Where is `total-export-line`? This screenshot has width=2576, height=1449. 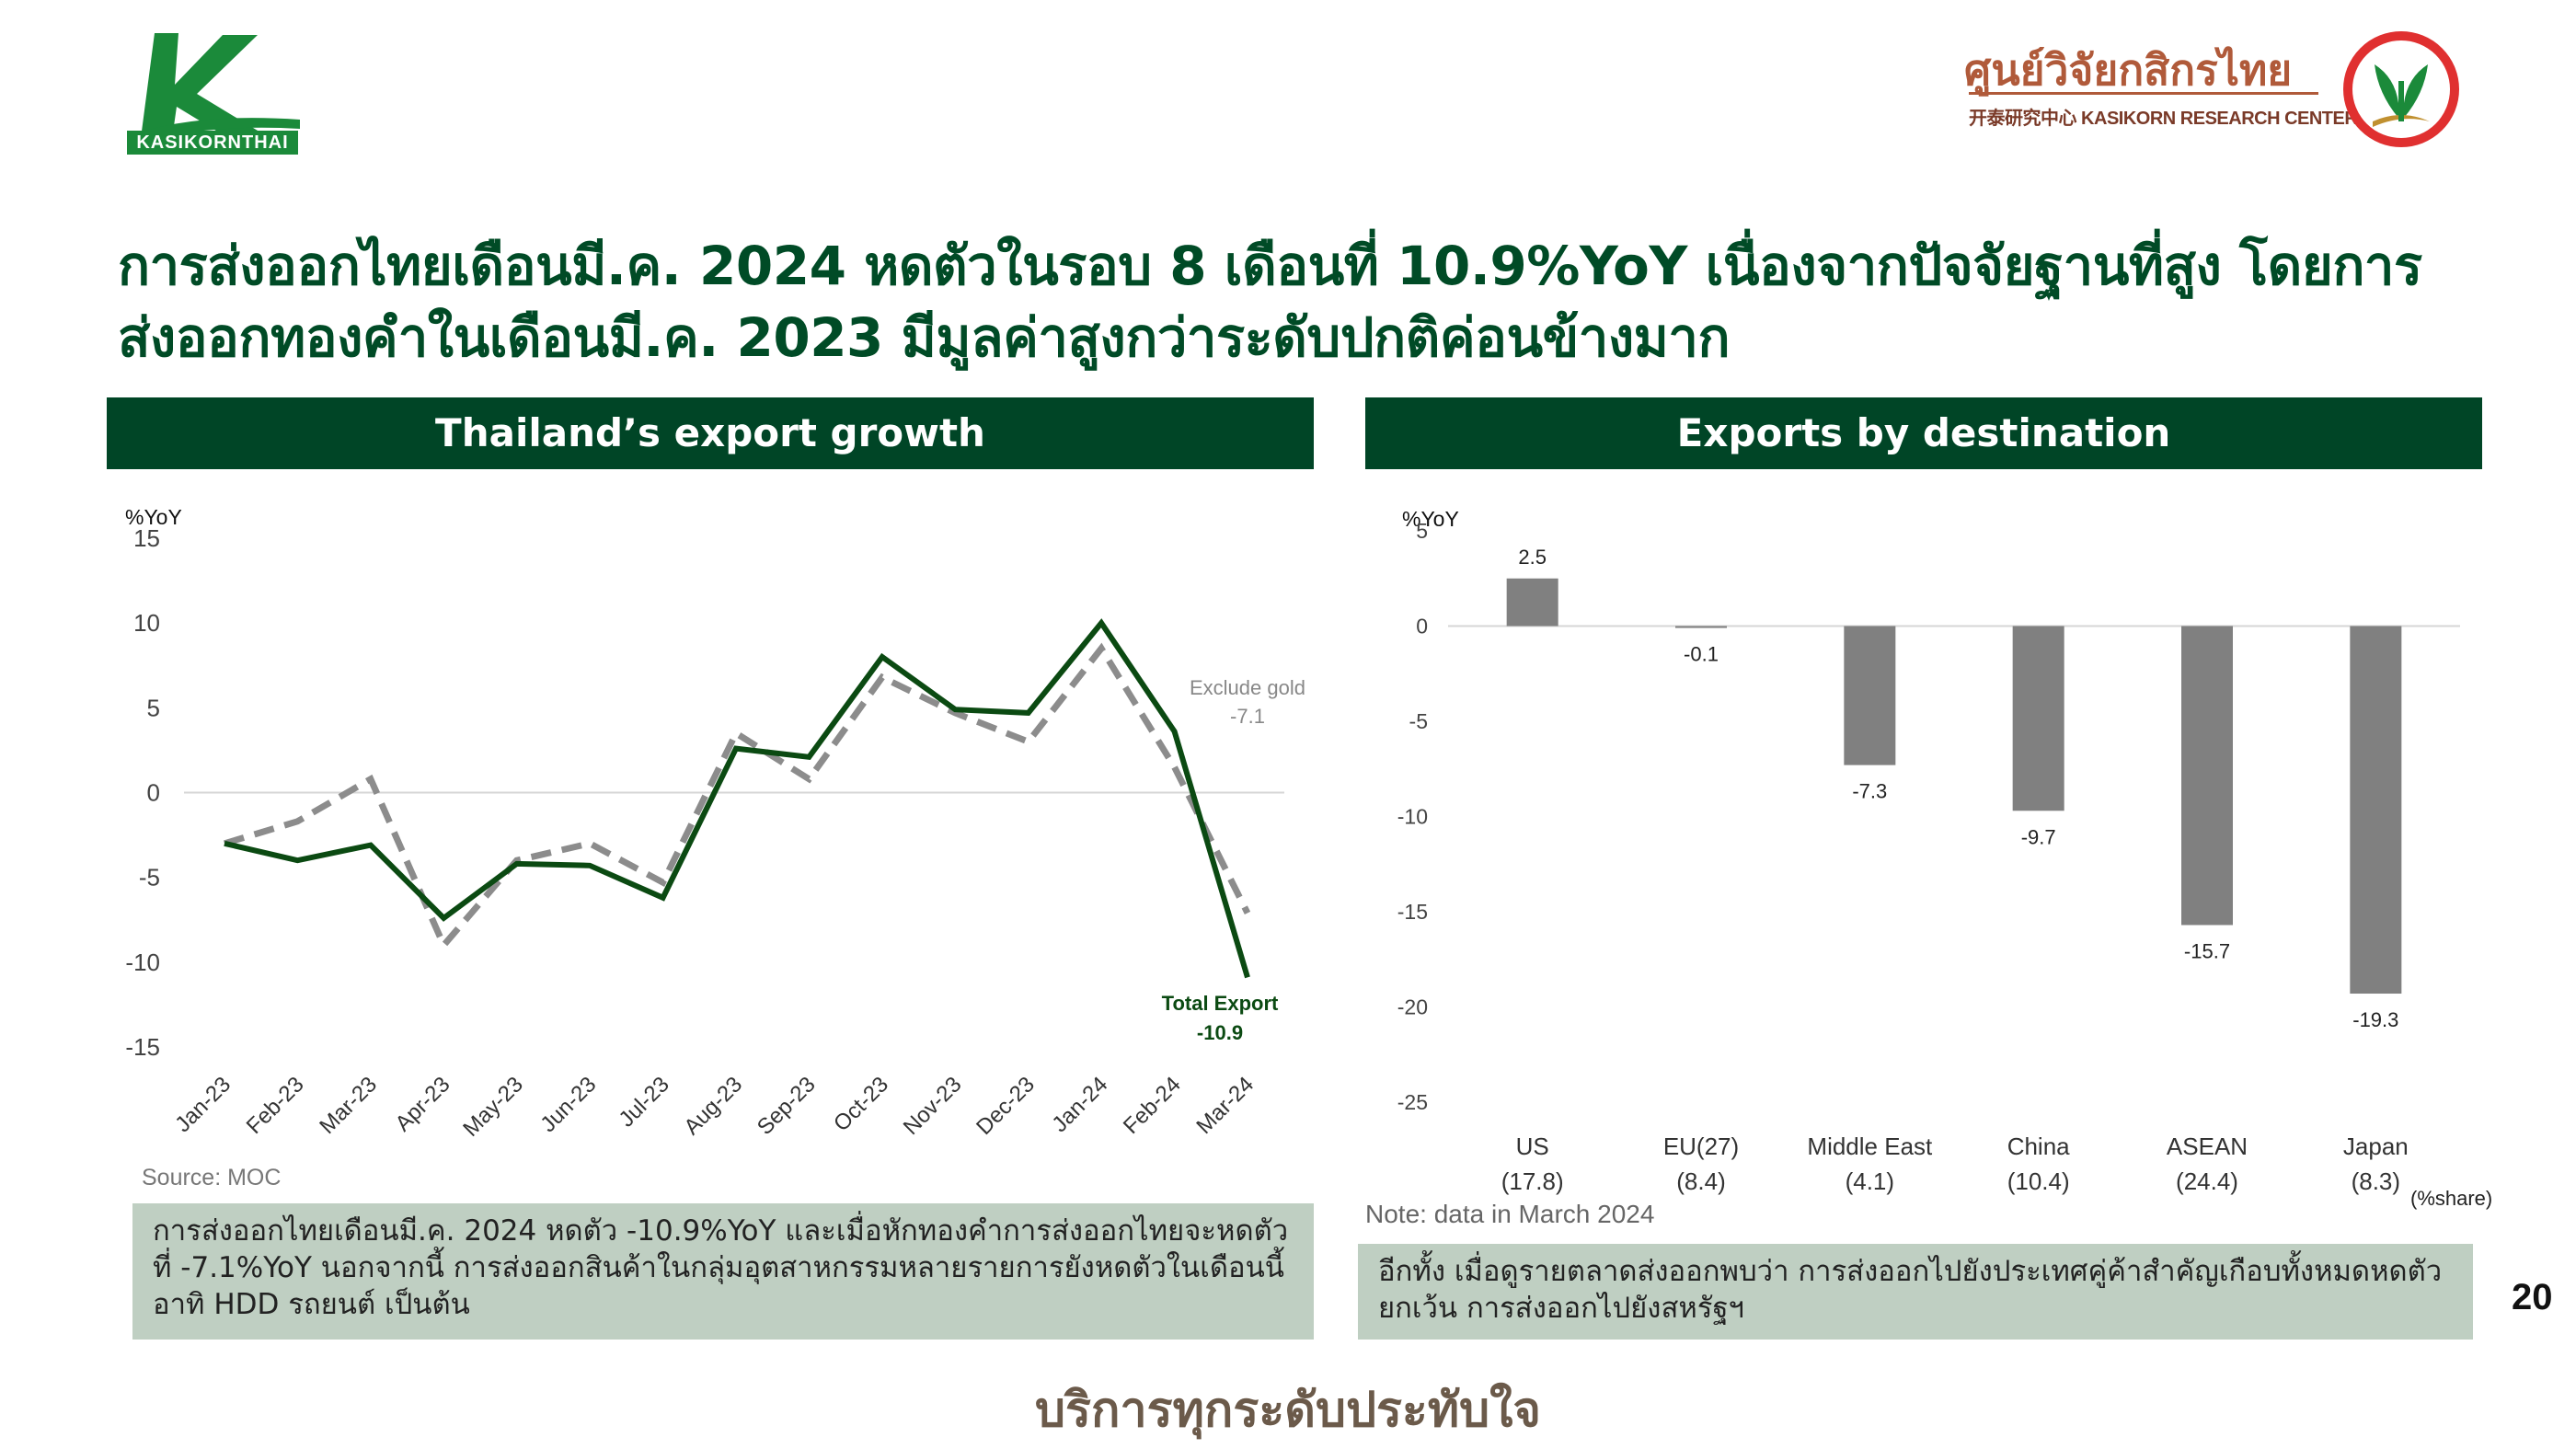 total-export-line is located at coordinates (737, 798).